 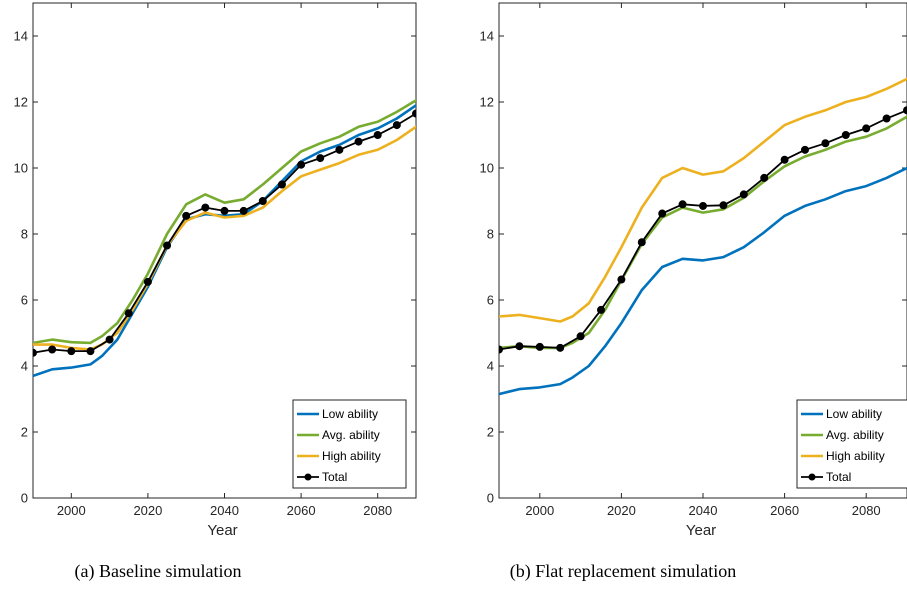 I want to click on panel-caption: (a) Baseline simulation, so click(x=158, y=571).